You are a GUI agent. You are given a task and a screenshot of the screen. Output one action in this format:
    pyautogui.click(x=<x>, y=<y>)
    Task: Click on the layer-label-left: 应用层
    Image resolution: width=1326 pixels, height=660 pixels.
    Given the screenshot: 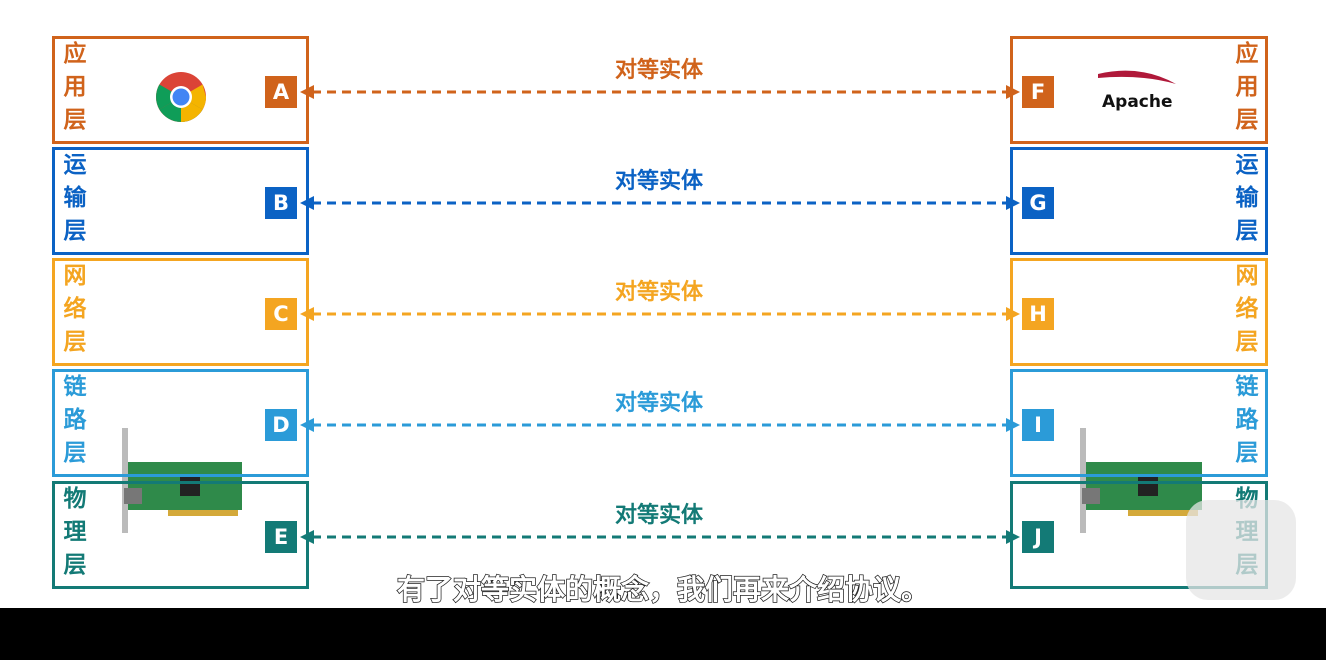 What is the action you would take?
    pyautogui.click(x=72, y=90)
    